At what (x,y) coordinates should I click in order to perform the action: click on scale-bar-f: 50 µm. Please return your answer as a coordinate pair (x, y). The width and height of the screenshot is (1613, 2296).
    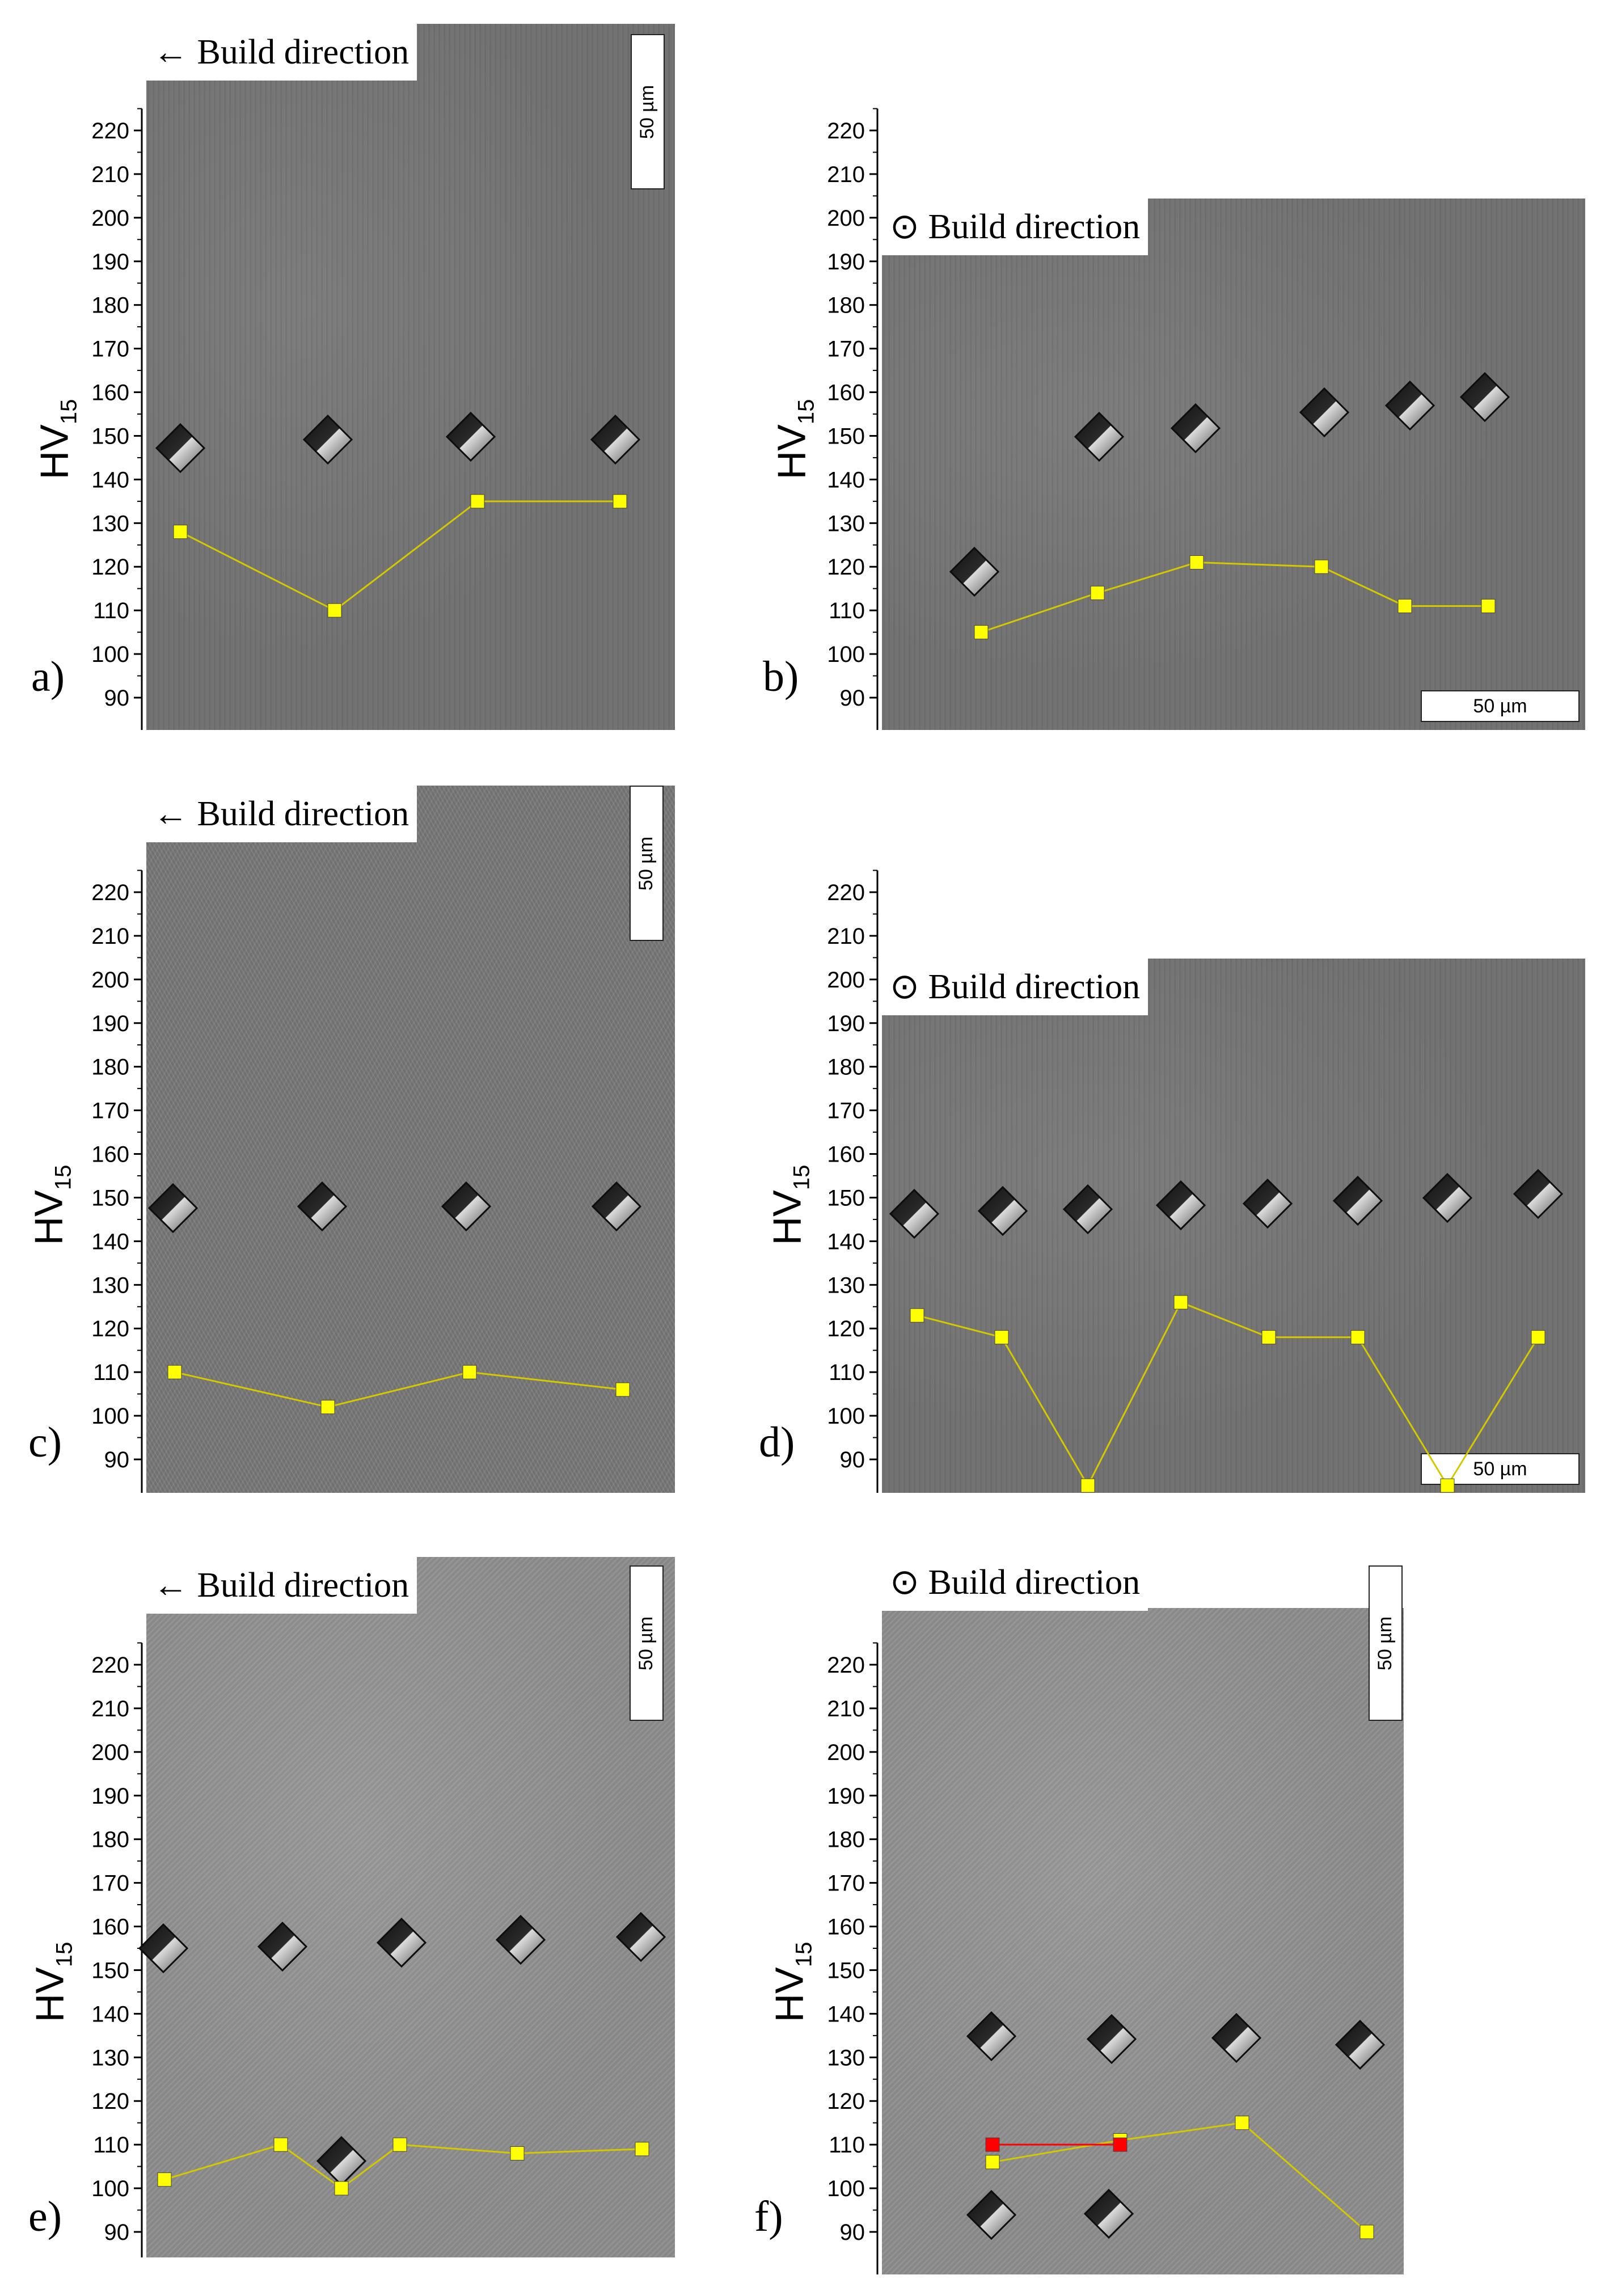
    Looking at the image, I should click on (1386, 1643).